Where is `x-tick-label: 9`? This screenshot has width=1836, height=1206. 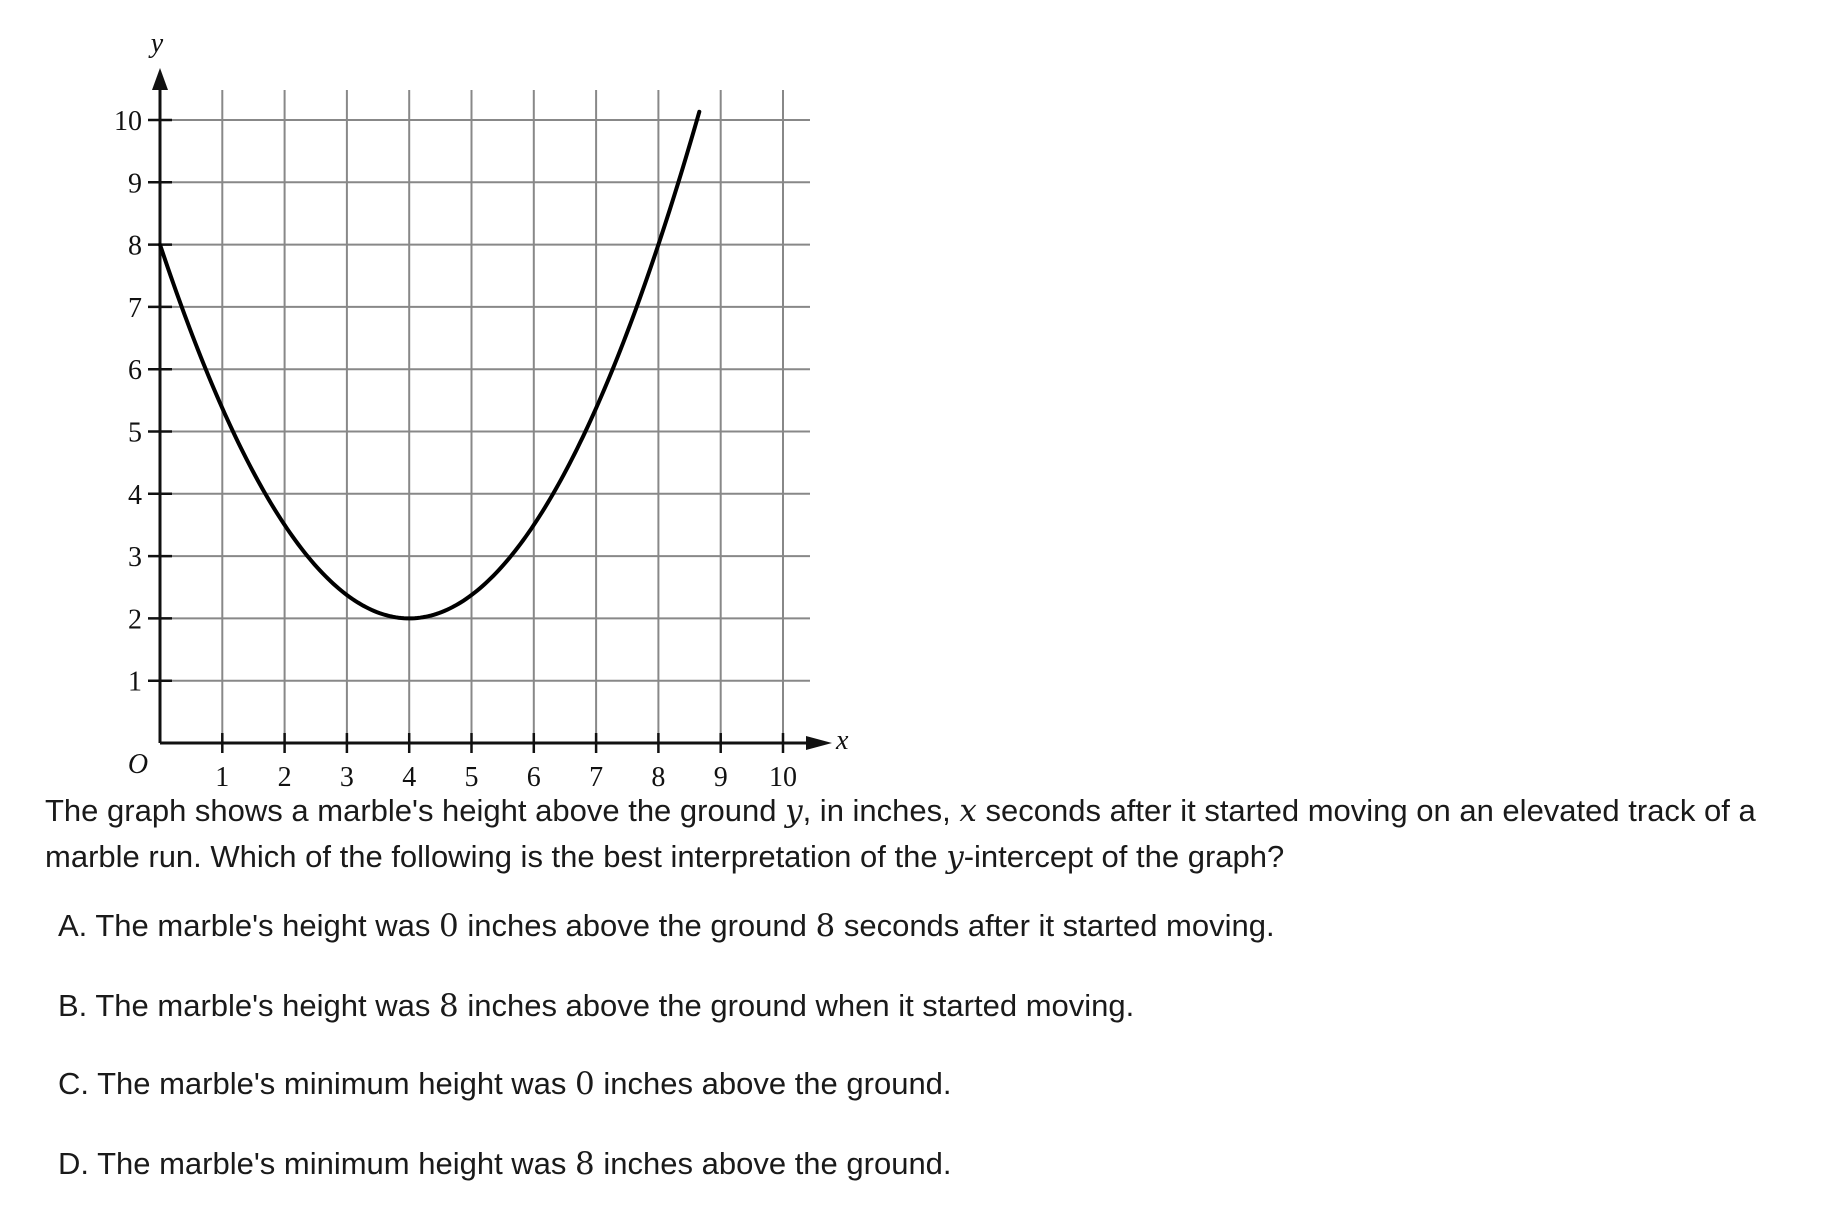 x-tick-label: 9 is located at coordinates (721, 777).